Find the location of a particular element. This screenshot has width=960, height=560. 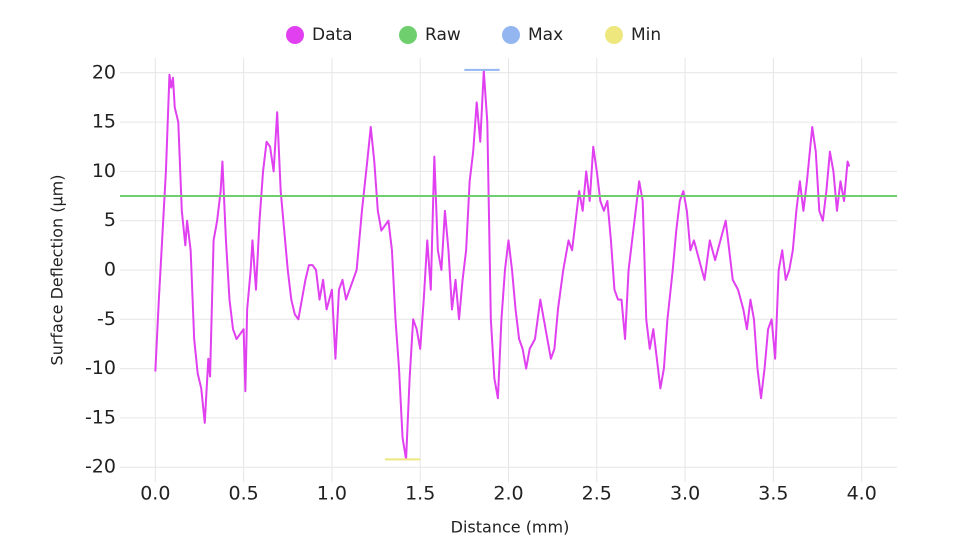

legend-label: Min is located at coordinates (646, 35).